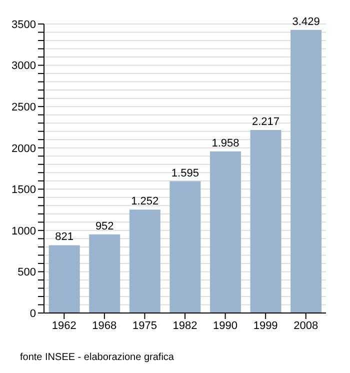 This screenshot has width=350, height=373. I want to click on y-tick-label: 1000, so click(24, 231).